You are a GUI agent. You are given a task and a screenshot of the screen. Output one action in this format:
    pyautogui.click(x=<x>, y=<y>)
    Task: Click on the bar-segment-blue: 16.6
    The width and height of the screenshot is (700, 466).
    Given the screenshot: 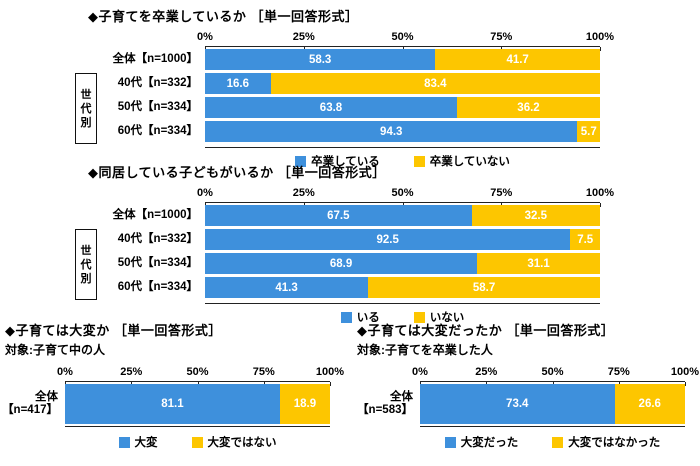 What is the action you would take?
    pyautogui.click(x=238, y=83)
    